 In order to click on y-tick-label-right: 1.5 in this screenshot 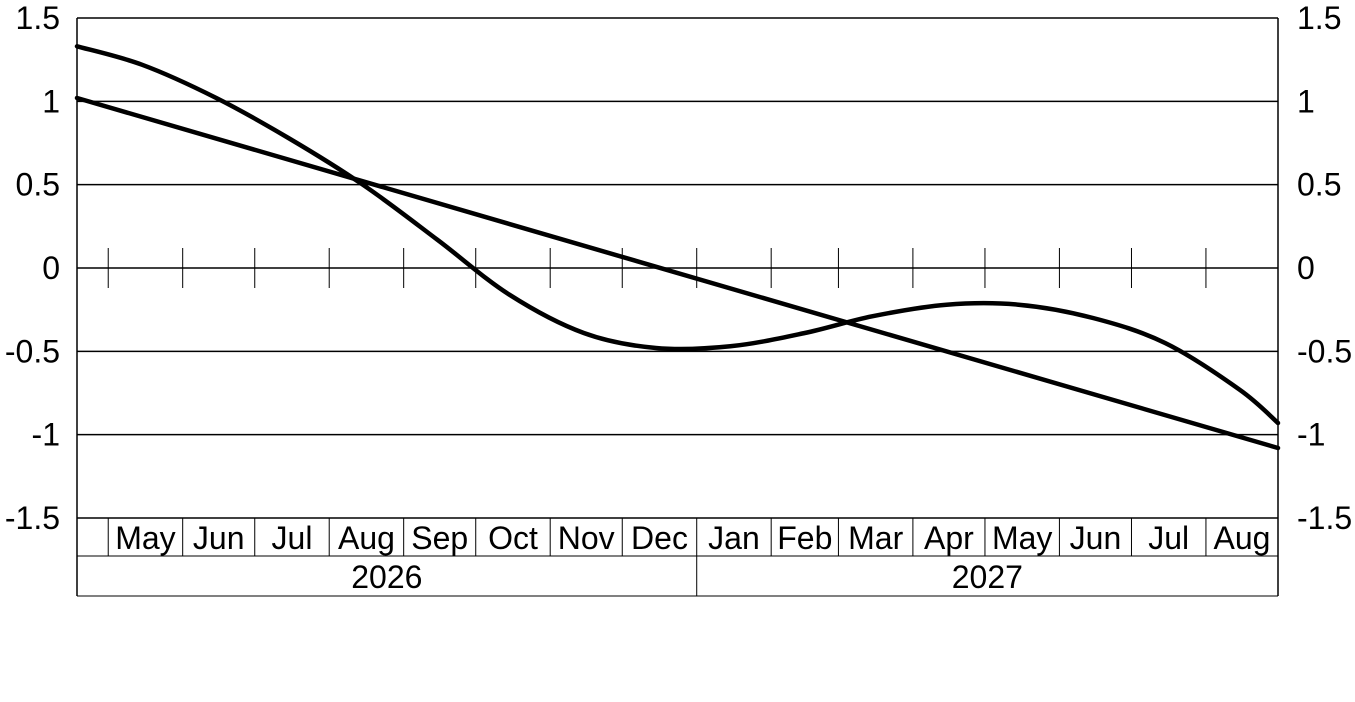, I will do `click(1319, 18)`.